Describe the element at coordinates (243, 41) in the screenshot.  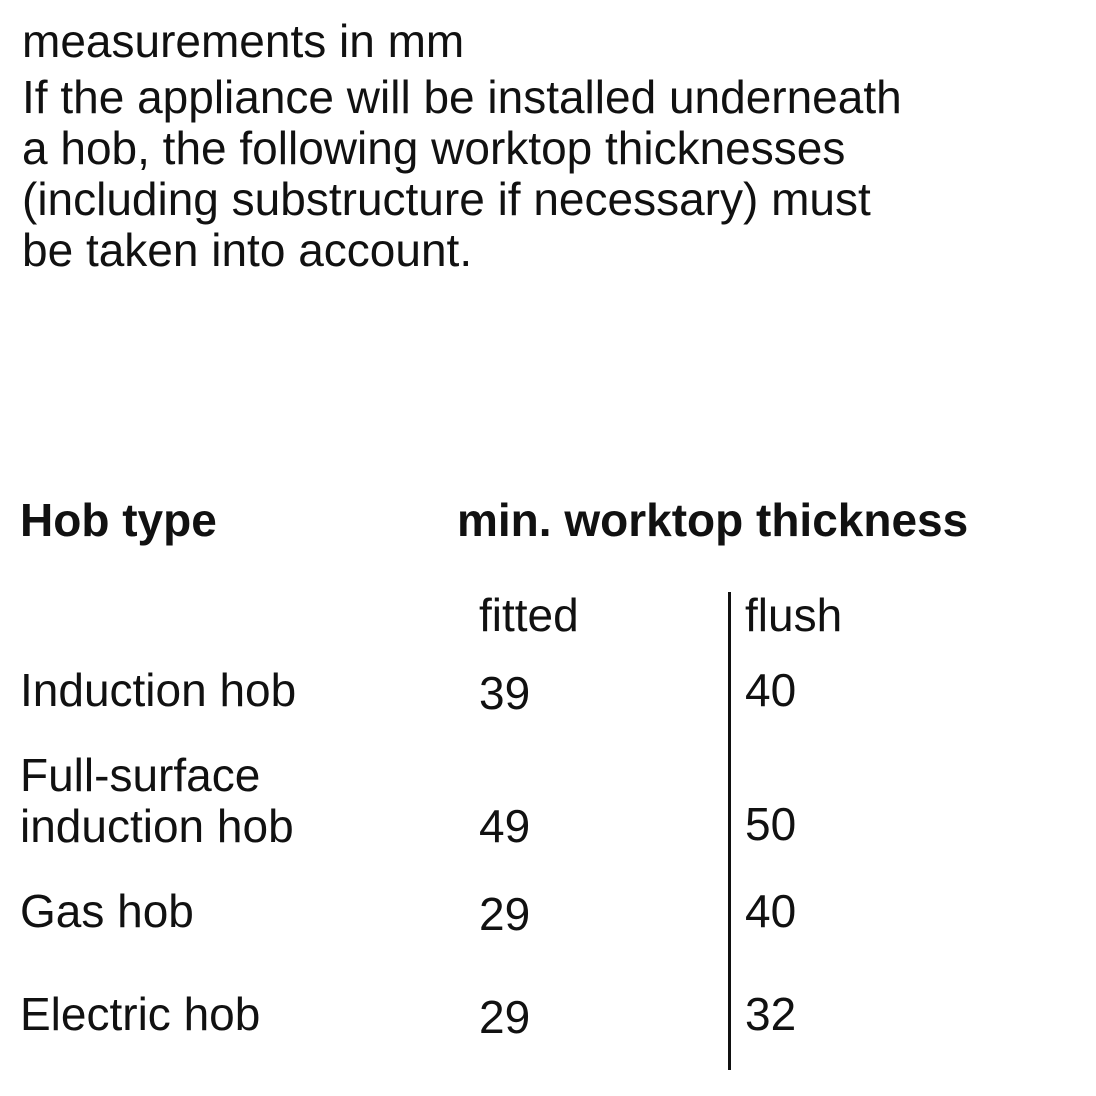
I see `intro-line: measurements in mm` at that location.